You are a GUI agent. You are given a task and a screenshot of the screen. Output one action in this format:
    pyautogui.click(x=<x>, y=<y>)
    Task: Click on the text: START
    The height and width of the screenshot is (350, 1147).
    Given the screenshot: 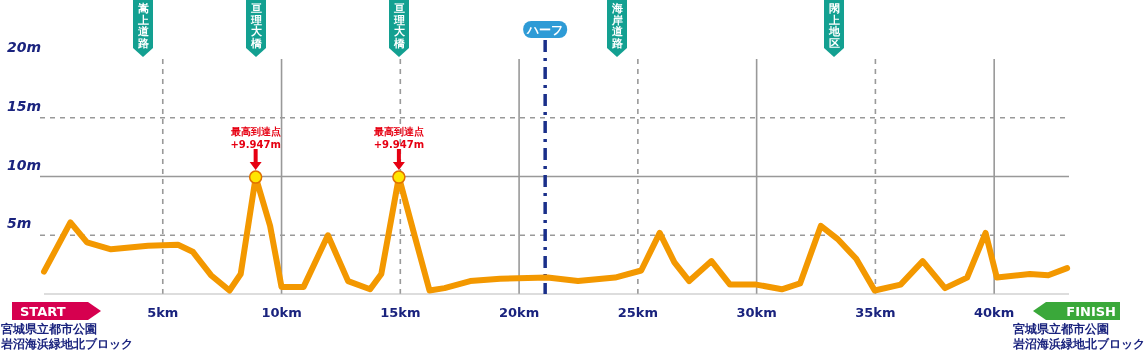 What is the action you would take?
    pyautogui.click(x=43, y=311)
    